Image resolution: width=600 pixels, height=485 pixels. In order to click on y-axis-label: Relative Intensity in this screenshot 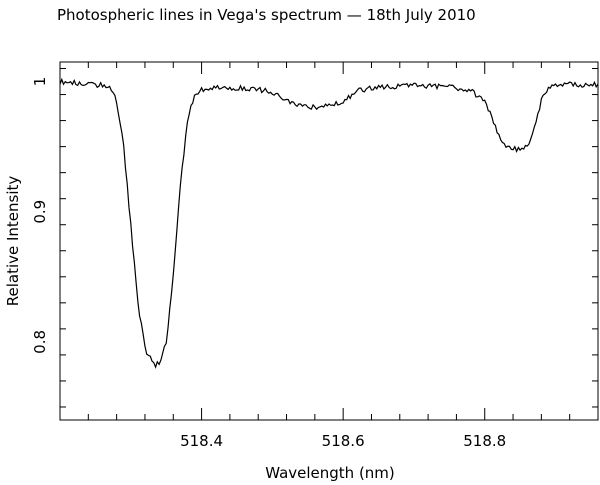, I will do `click(13, 241)`.